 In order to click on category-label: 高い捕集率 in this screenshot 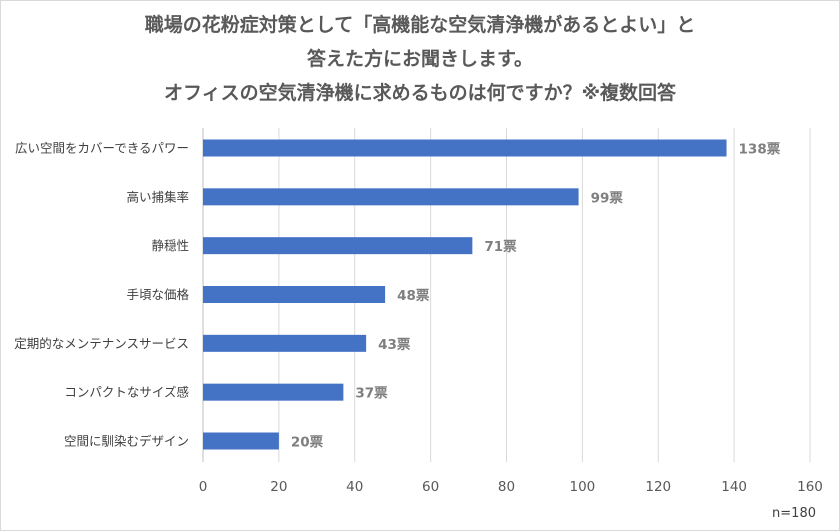, I will do `click(157, 196)`.